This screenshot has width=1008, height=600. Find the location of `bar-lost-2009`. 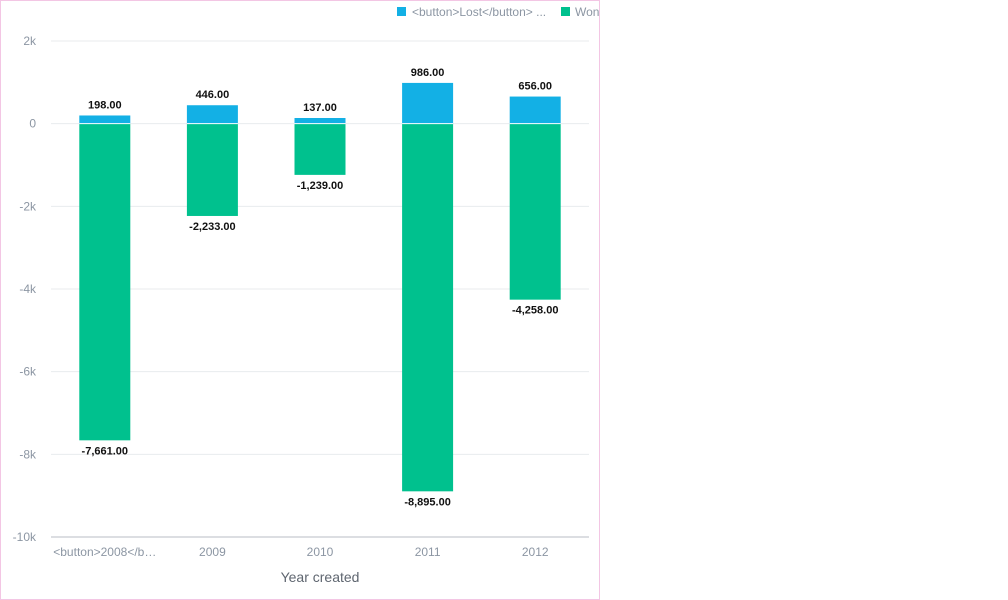

bar-lost-2009 is located at coordinates (212, 114).